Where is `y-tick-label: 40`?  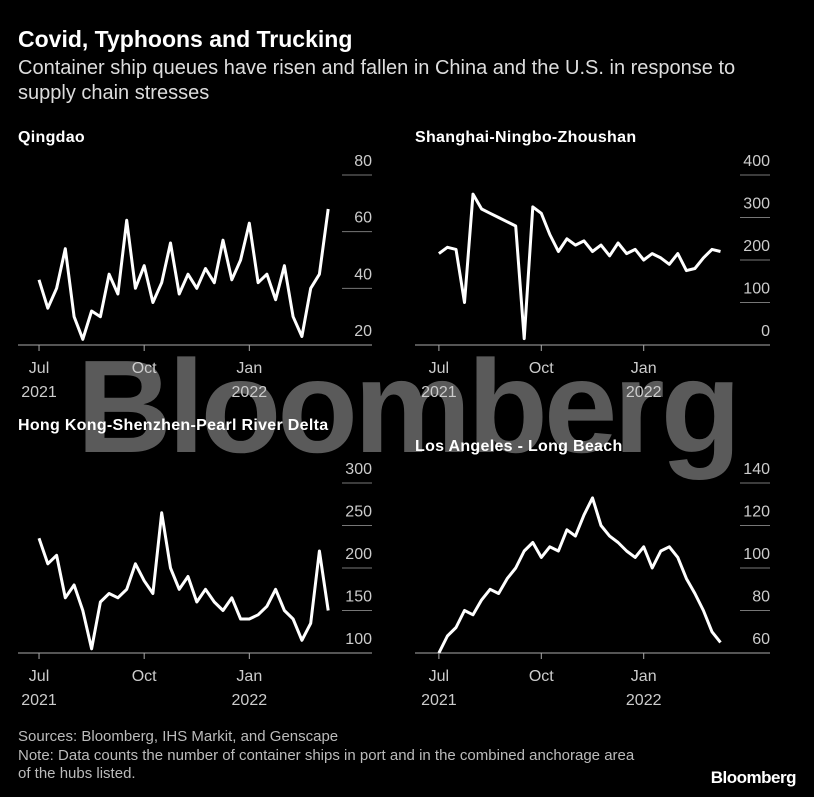 y-tick-label: 40 is located at coordinates (363, 274).